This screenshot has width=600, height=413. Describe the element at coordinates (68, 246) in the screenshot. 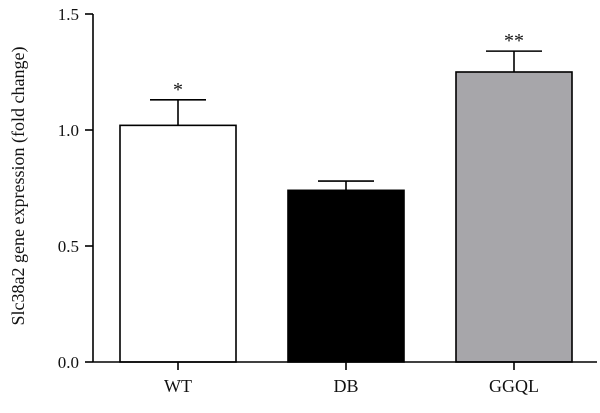

I see `y-tick-label: 0.5` at that location.